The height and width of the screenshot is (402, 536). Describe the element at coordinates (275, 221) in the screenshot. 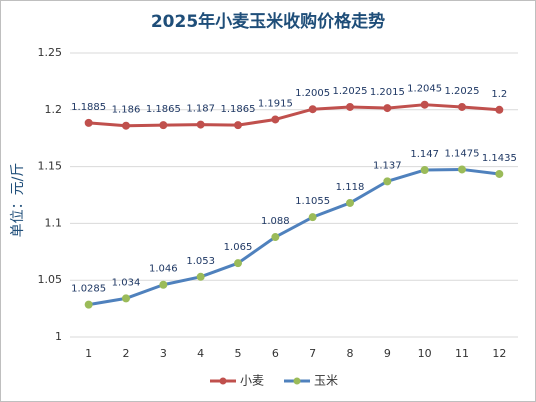

I see `data-label: 1.088` at that location.